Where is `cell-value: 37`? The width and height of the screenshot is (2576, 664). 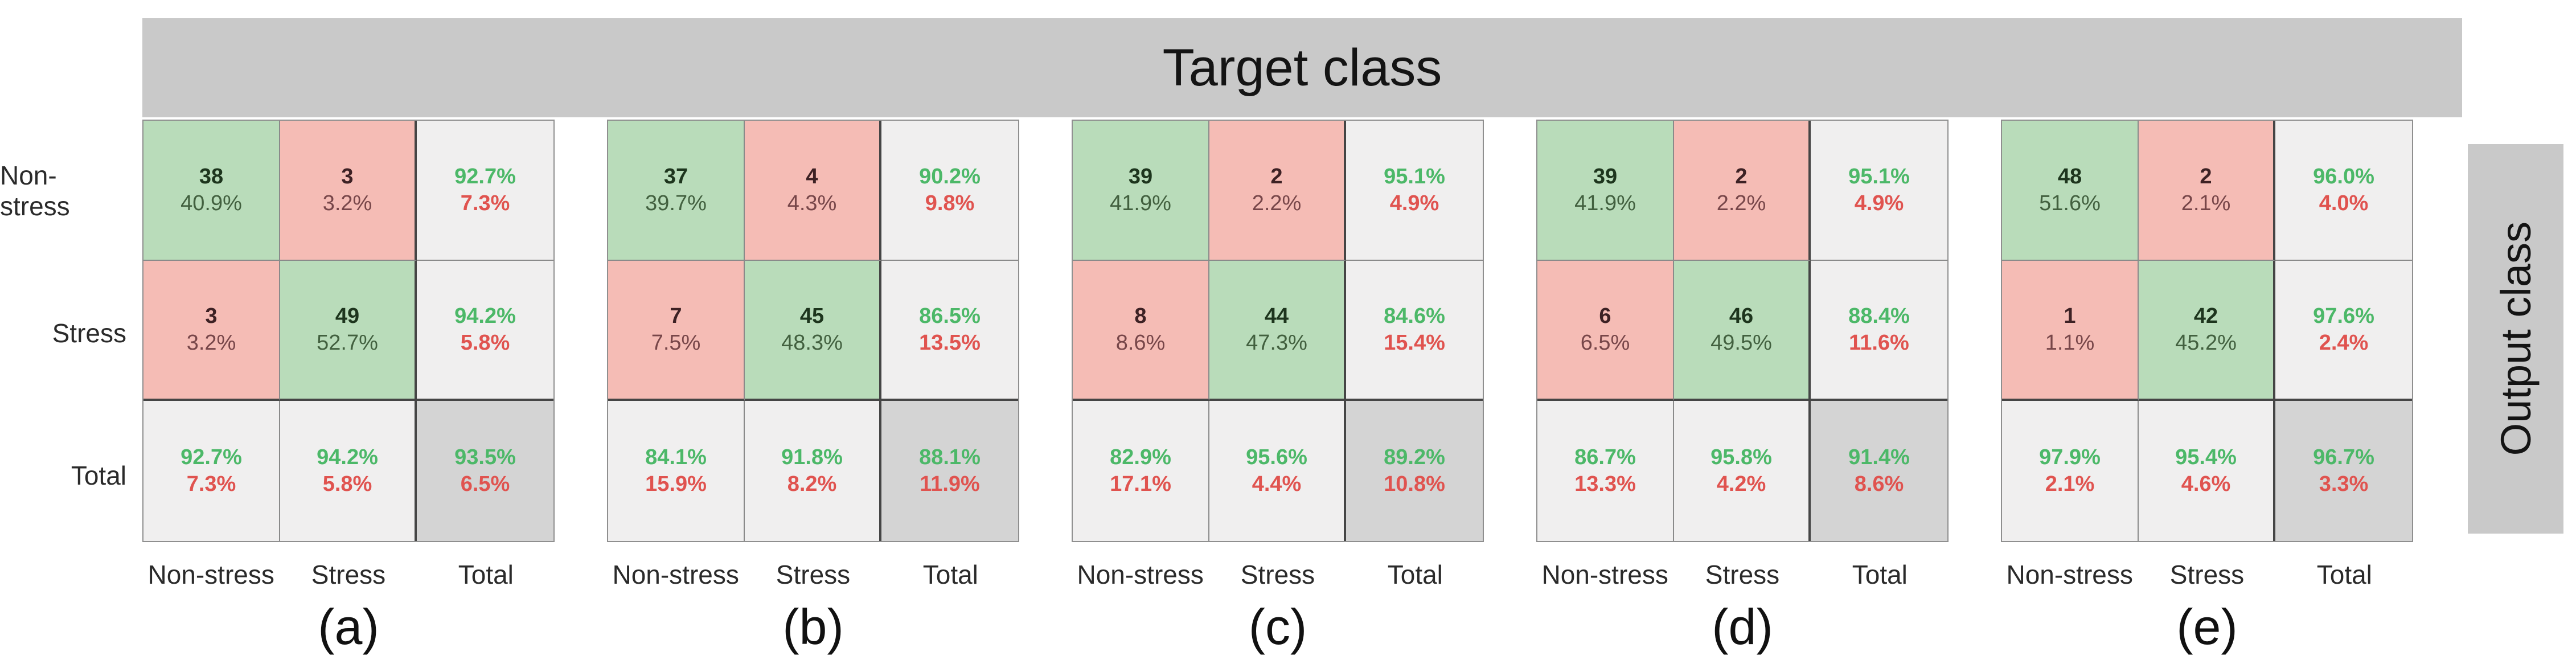 cell-value: 37 is located at coordinates (675, 177).